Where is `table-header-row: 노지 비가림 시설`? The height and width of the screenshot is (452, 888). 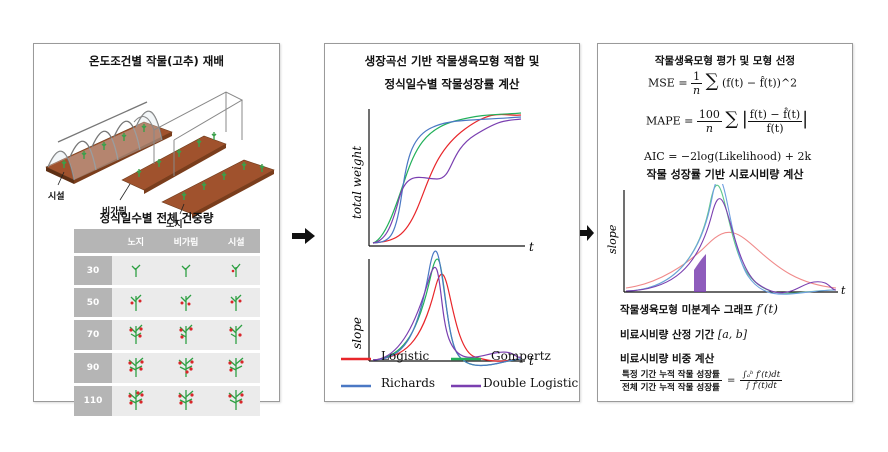
table-header-row: 노지 비가림 시설 is located at coordinates (167, 242).